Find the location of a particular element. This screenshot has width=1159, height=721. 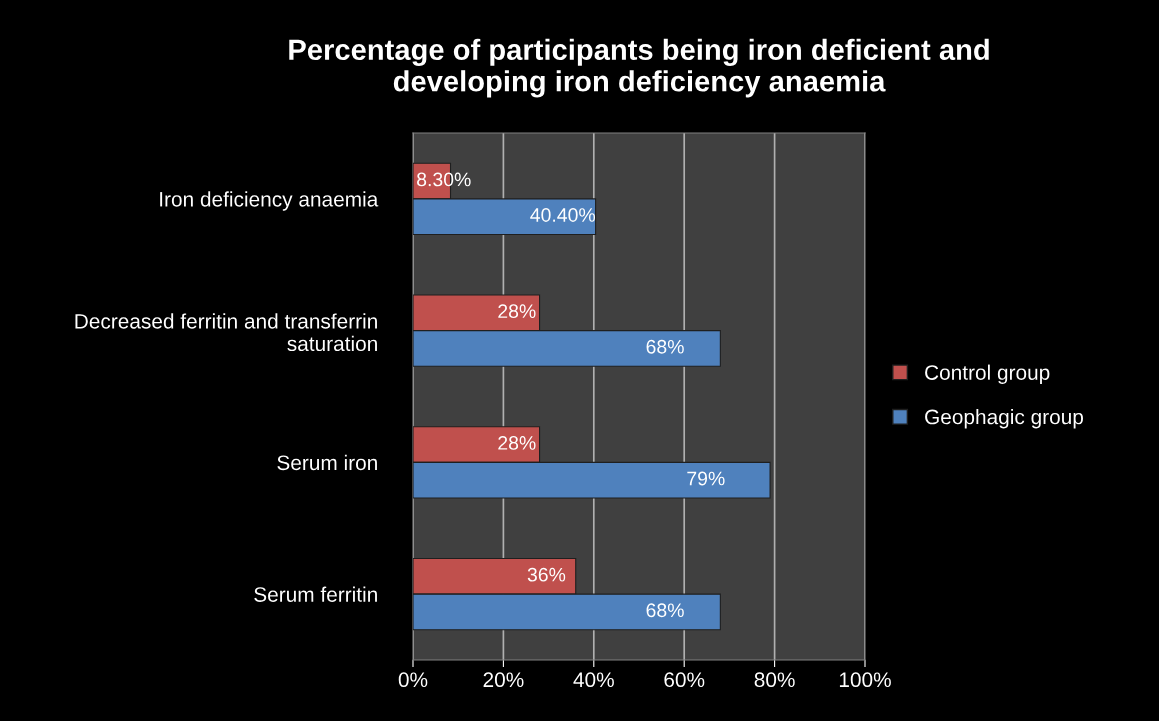

x-tick-label: 0% is located at coordinates (413, 680).